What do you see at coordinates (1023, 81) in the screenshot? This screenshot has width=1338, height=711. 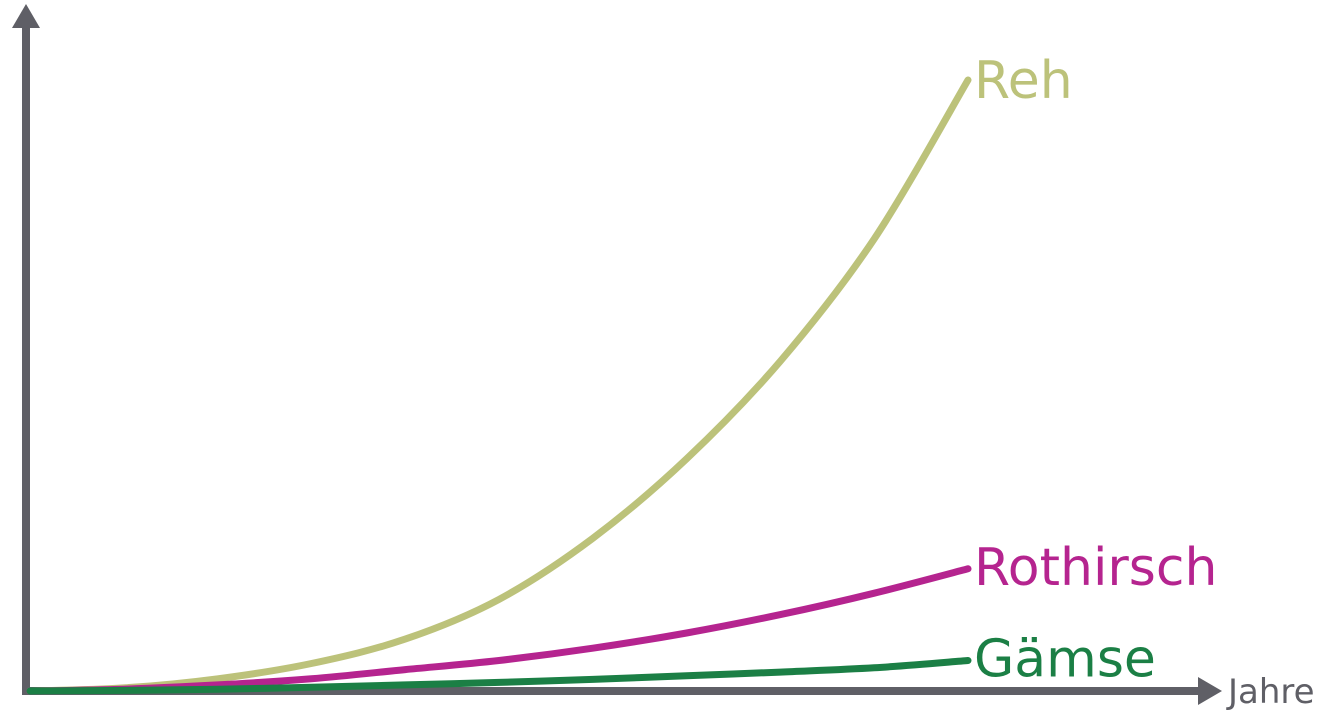 I see `series-label-reh: Reh` at bounding box center [1023, 81].